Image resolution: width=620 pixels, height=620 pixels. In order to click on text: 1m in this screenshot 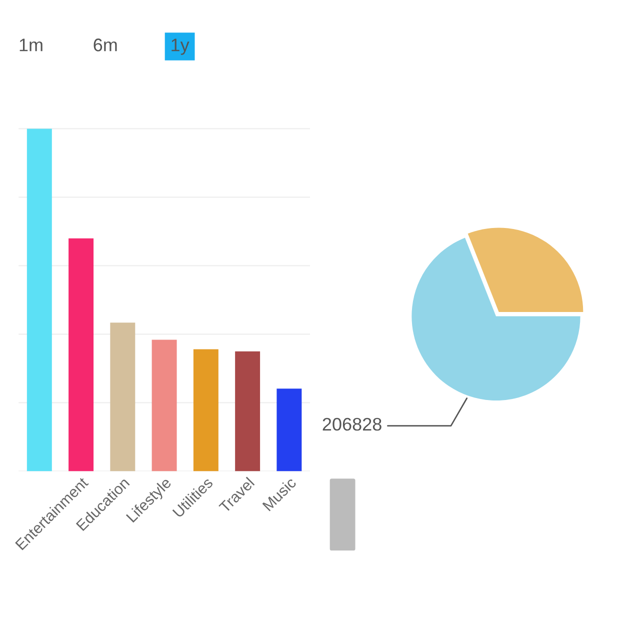, I will do `click(31, 45)`.